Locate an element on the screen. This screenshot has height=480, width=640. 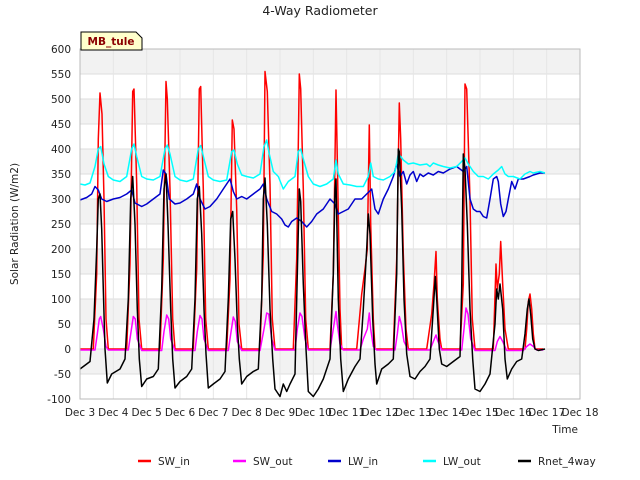
x-tick-label: Dec 18 is located at coordinates (579, 413).